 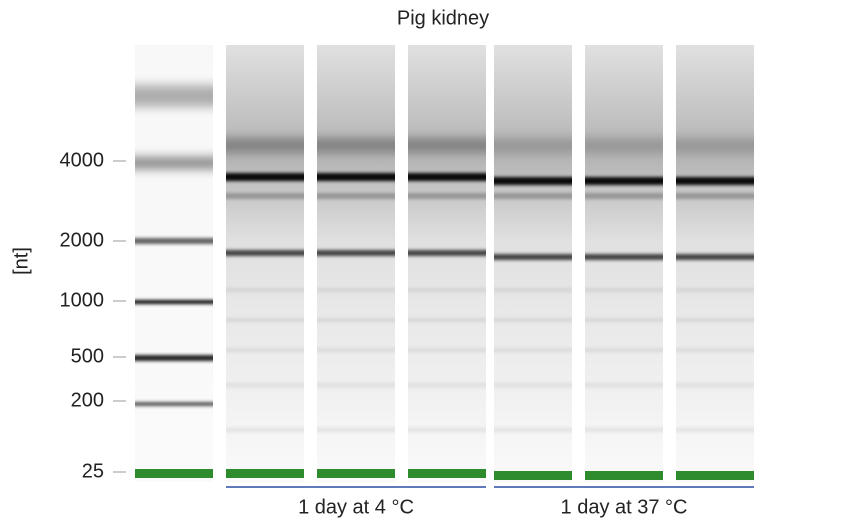 What do you see at coordinates (82, 300) in the screenshot?
I see `tick-label: 1000` at bounding box center [82, 300].